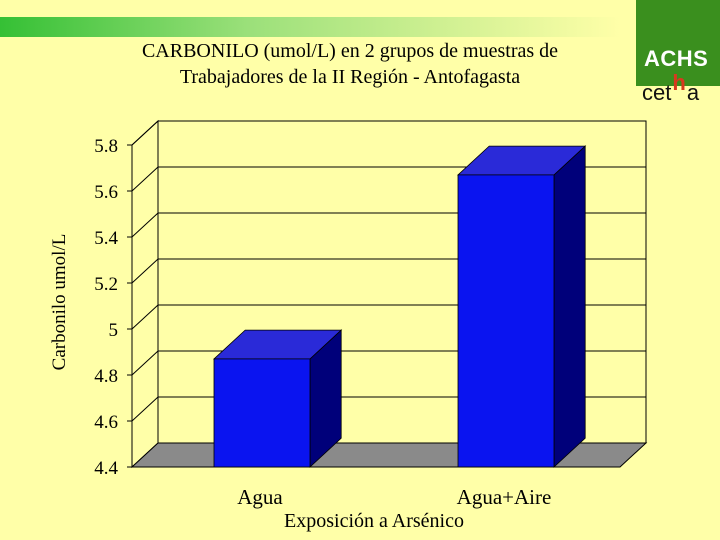 Image resolution: width=720 pixels, height=540 pixels. I want to click on y-tick-label: 5.6, so click(106, 192).